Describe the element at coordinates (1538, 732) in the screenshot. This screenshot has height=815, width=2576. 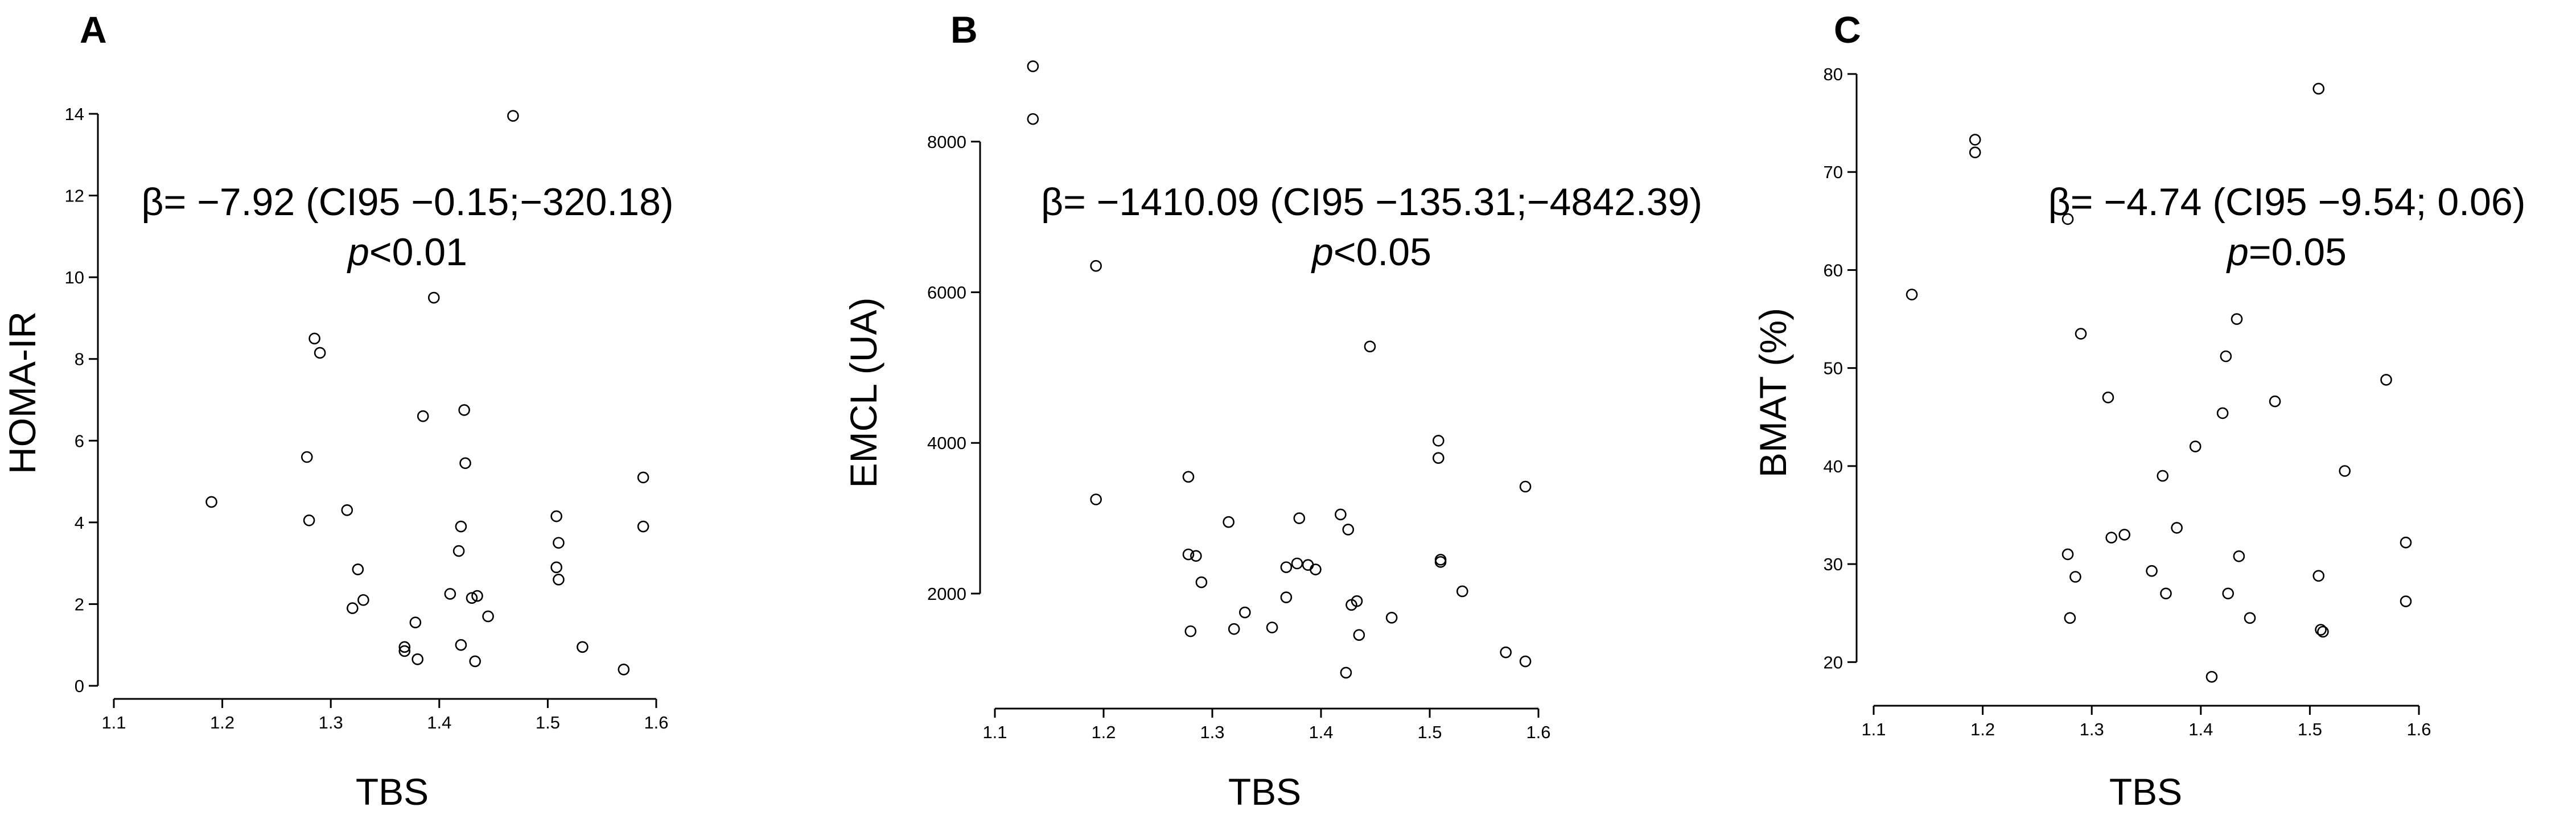
I see `x-tick-label: 1.6` at that location.